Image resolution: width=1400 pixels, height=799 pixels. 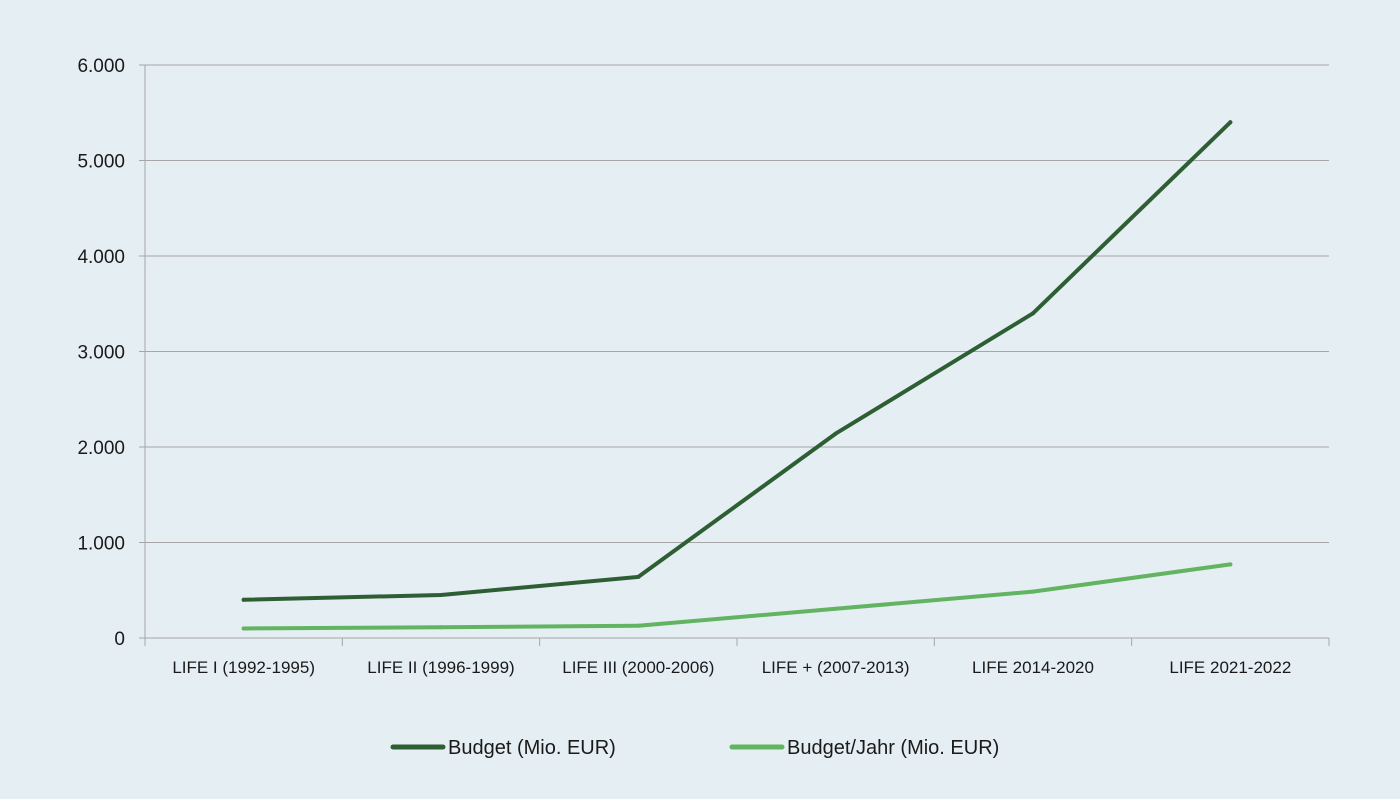 I want to click on y-tick-label: 3.000, so click(x=101, y=353).